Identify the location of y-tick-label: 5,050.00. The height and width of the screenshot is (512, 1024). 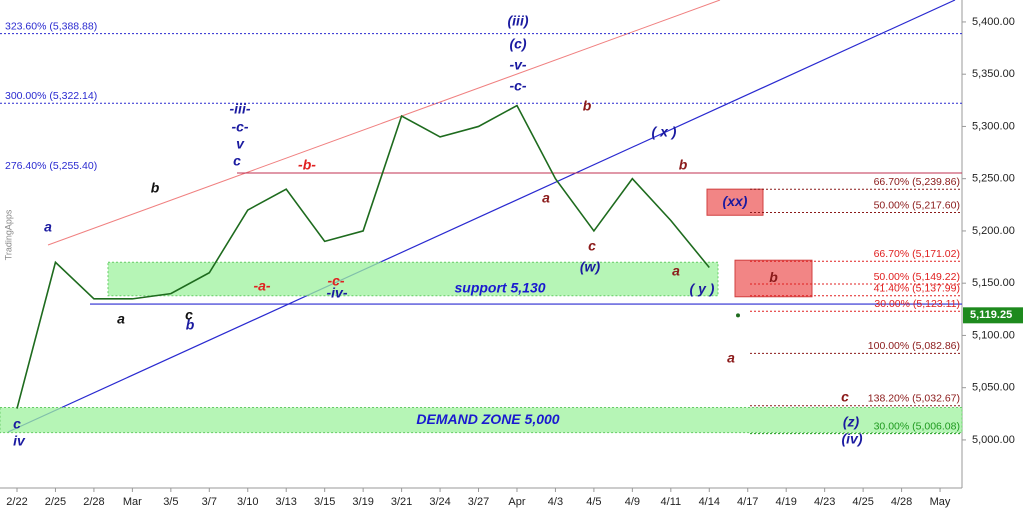
(993, 388).